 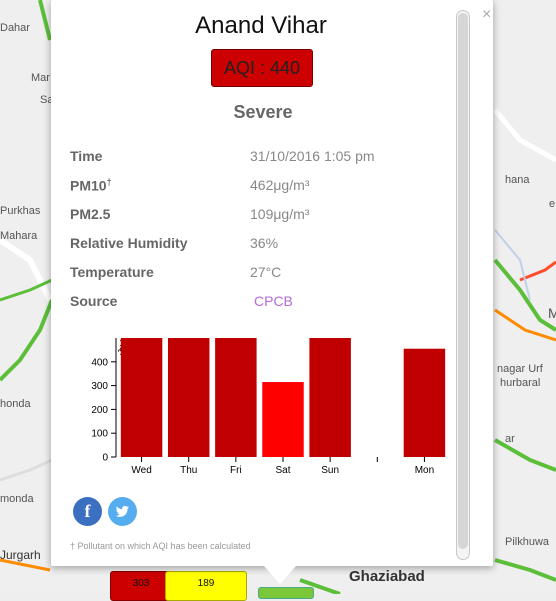 What do you see at coordinates (280, 575) in the screenshot?
I see `popup-pointer` at bounding box center [280, 575].